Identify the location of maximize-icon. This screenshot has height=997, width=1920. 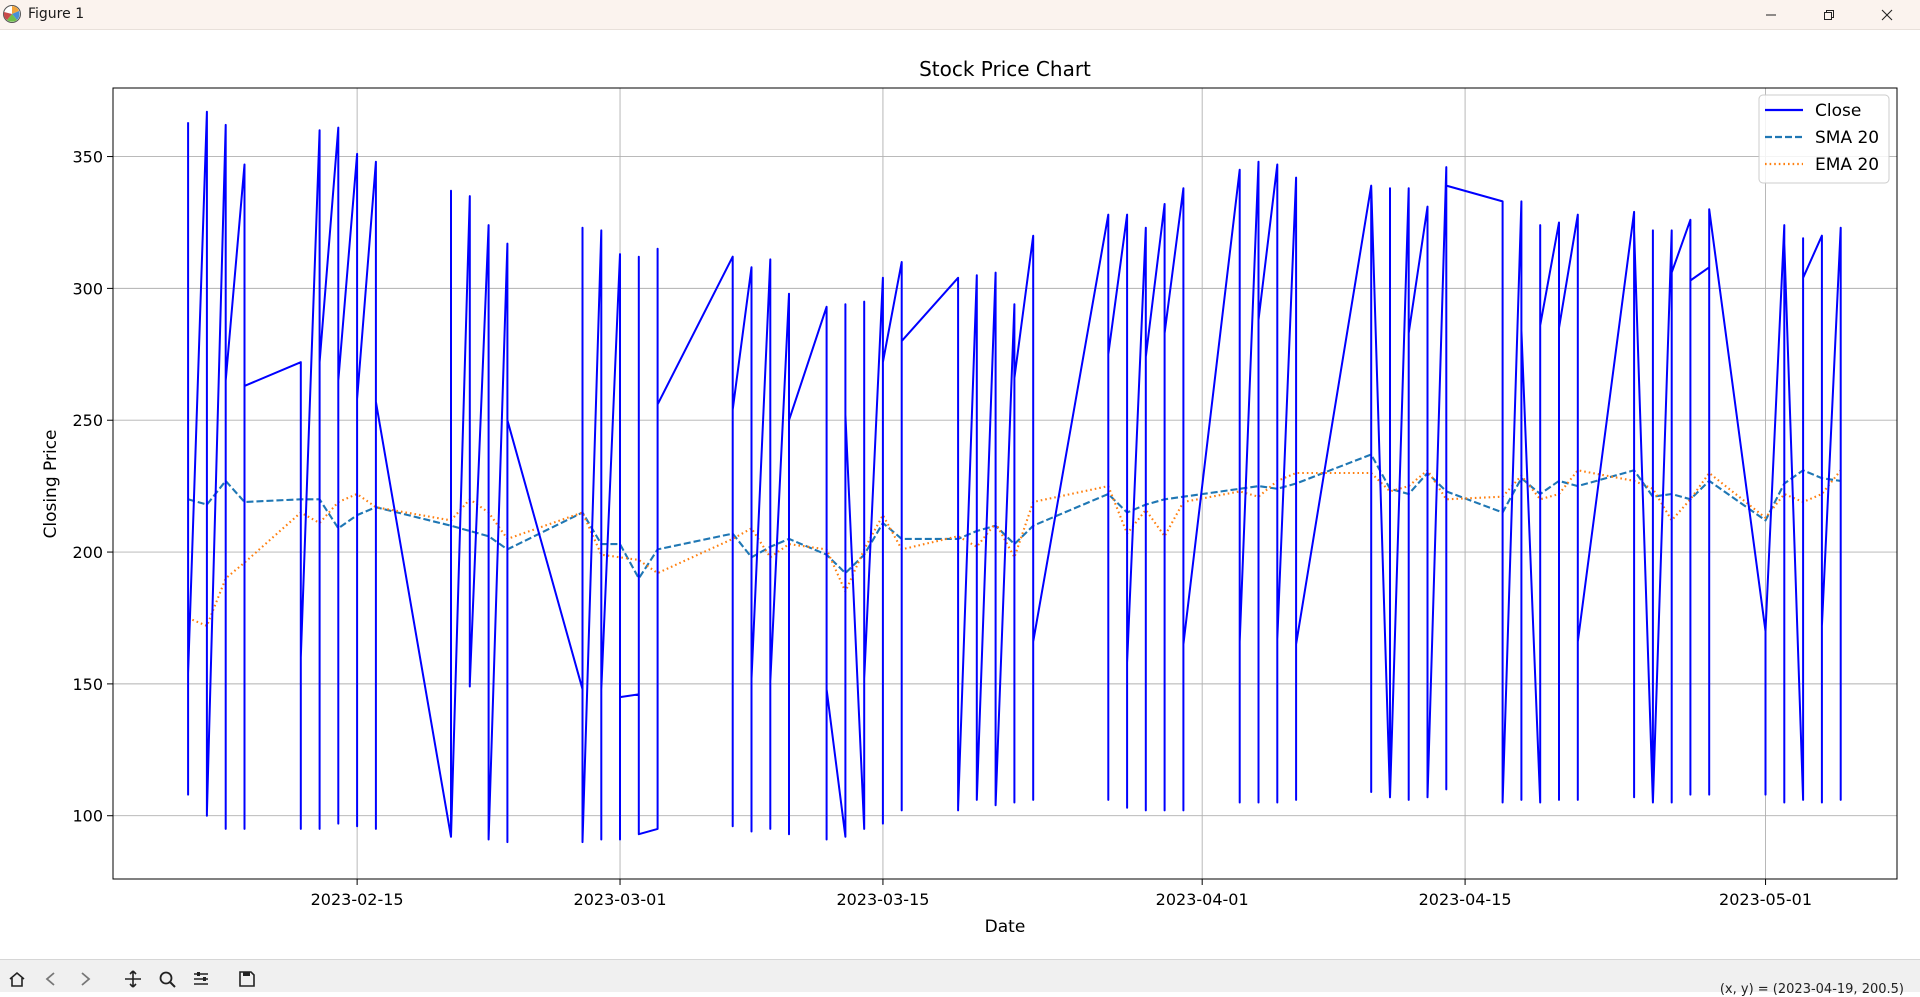
(1829, 14).